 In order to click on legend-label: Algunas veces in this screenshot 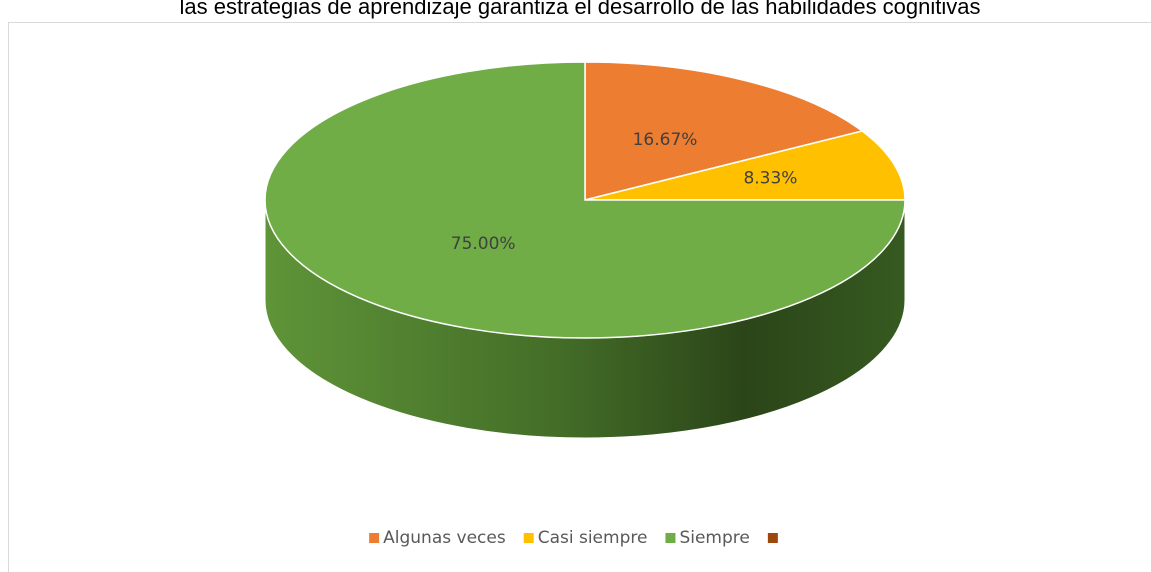, I will do `click(444, 538)`.